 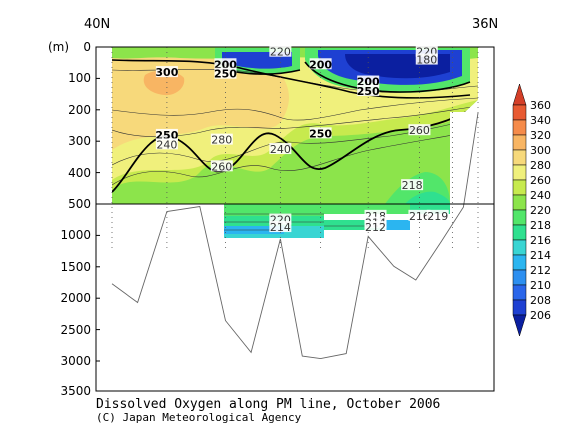 I want to click on colorbar-tick-label: 280, so click(x=540, y=165).